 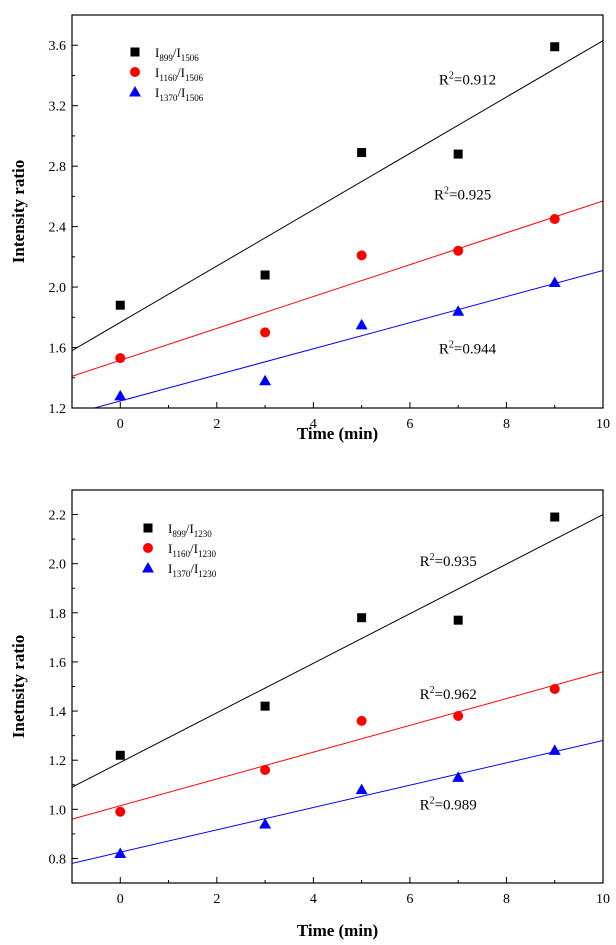 I want to click on r-squared-label-1: R2=0.935, so click(x=448, y=561).